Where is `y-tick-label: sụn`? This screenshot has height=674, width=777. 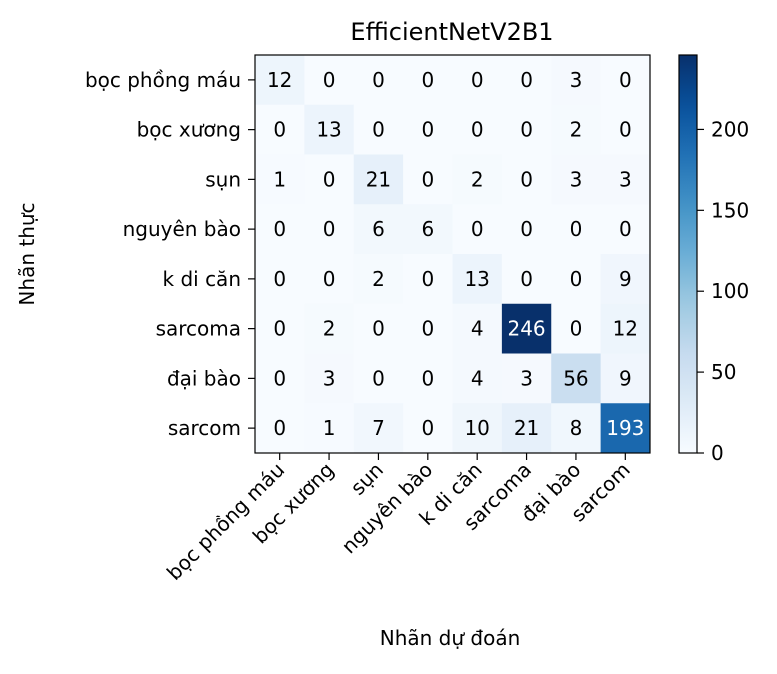
y-tick-label: sụn is located at coordinates (223, 179).